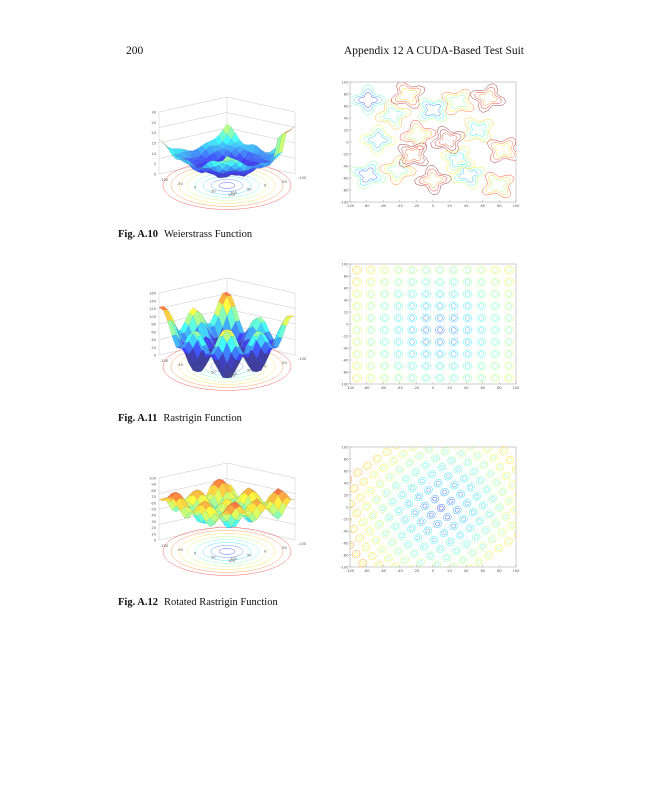 This screenshot has height=800, width=650. Describe the element at coordinates (466, 206) in the screenshot. I see `x-tick-label: 40` at that location.